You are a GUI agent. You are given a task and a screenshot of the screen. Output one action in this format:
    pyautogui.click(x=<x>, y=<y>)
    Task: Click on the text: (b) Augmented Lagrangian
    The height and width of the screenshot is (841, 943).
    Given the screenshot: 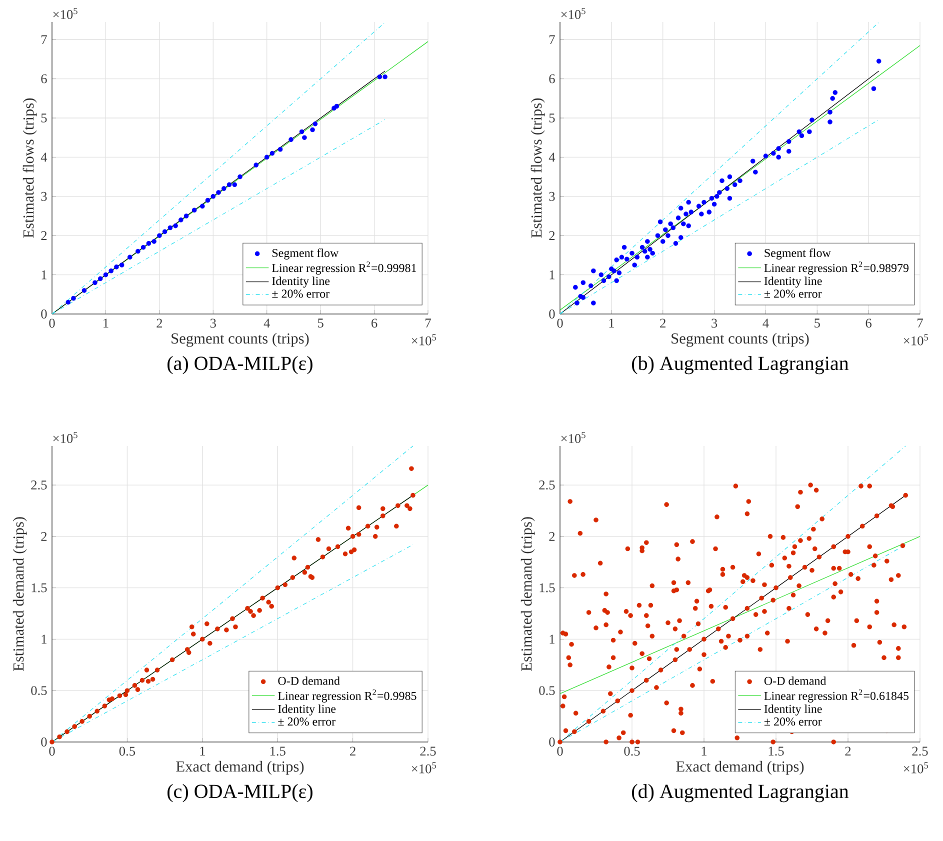 What is the action you would take?
    pyautogui.click(x=740, y=365)
    